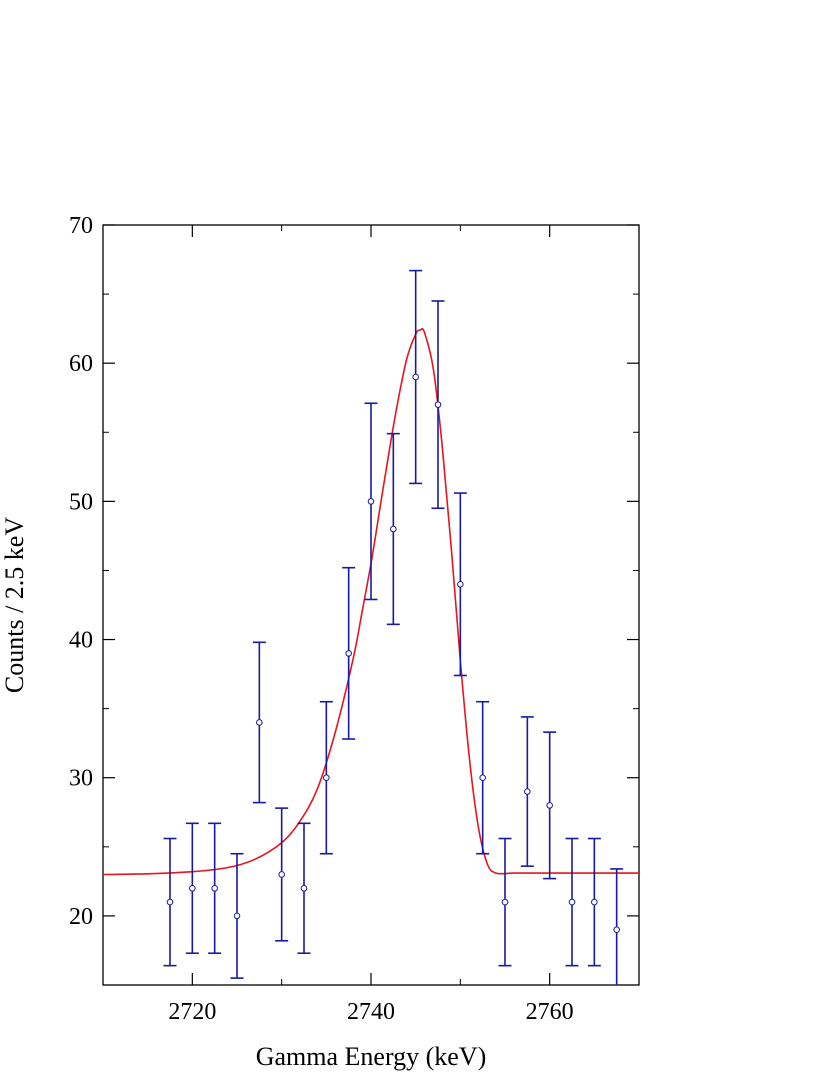  I want to click on y-tick-label: 30, so click(81, 779).